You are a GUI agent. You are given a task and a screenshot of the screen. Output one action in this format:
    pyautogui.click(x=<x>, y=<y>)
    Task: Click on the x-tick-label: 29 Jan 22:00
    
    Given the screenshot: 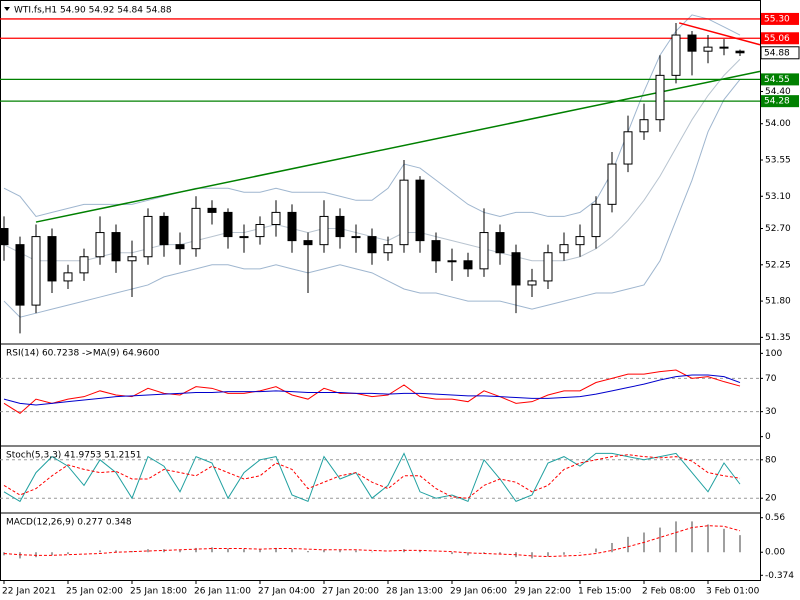 What is the action you would take?
    pyautogui.click(x=542, y=592)
    